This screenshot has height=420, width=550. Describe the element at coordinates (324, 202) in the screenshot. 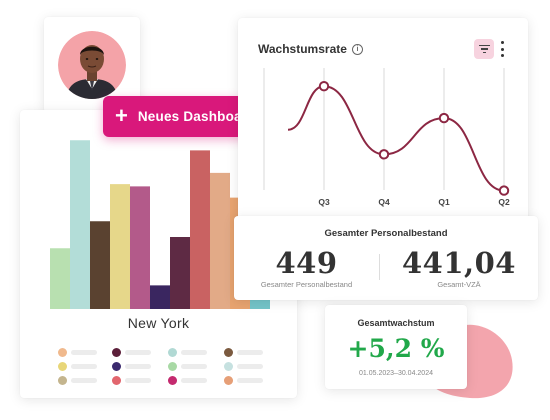

I see `tick-label-q3: Q3` at that location.